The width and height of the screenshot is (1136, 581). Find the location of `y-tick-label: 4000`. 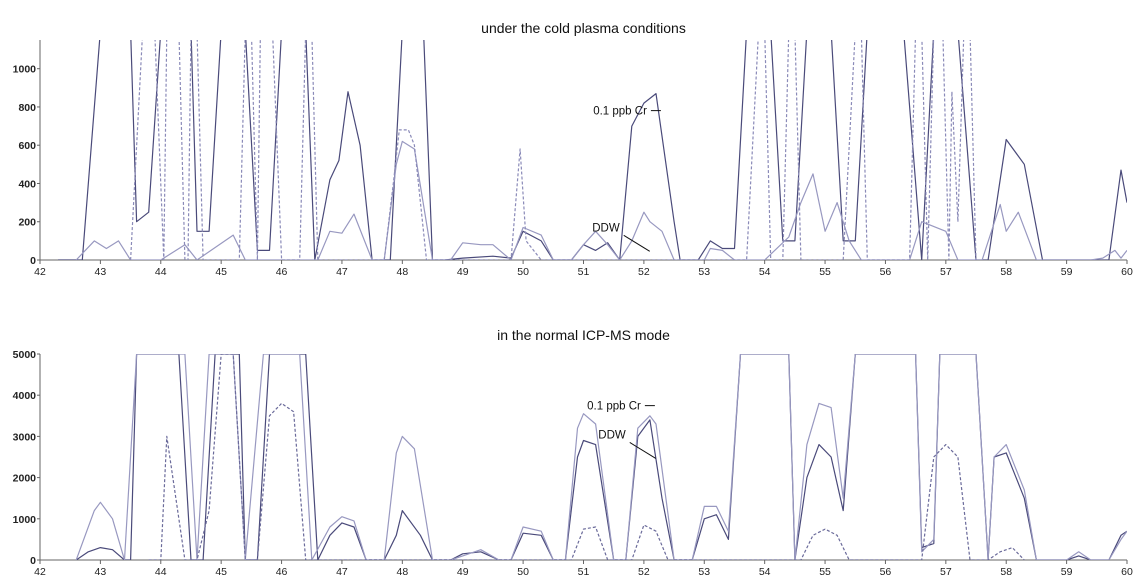

y-tick-label: 4000 is located at coordinates (25, 396).